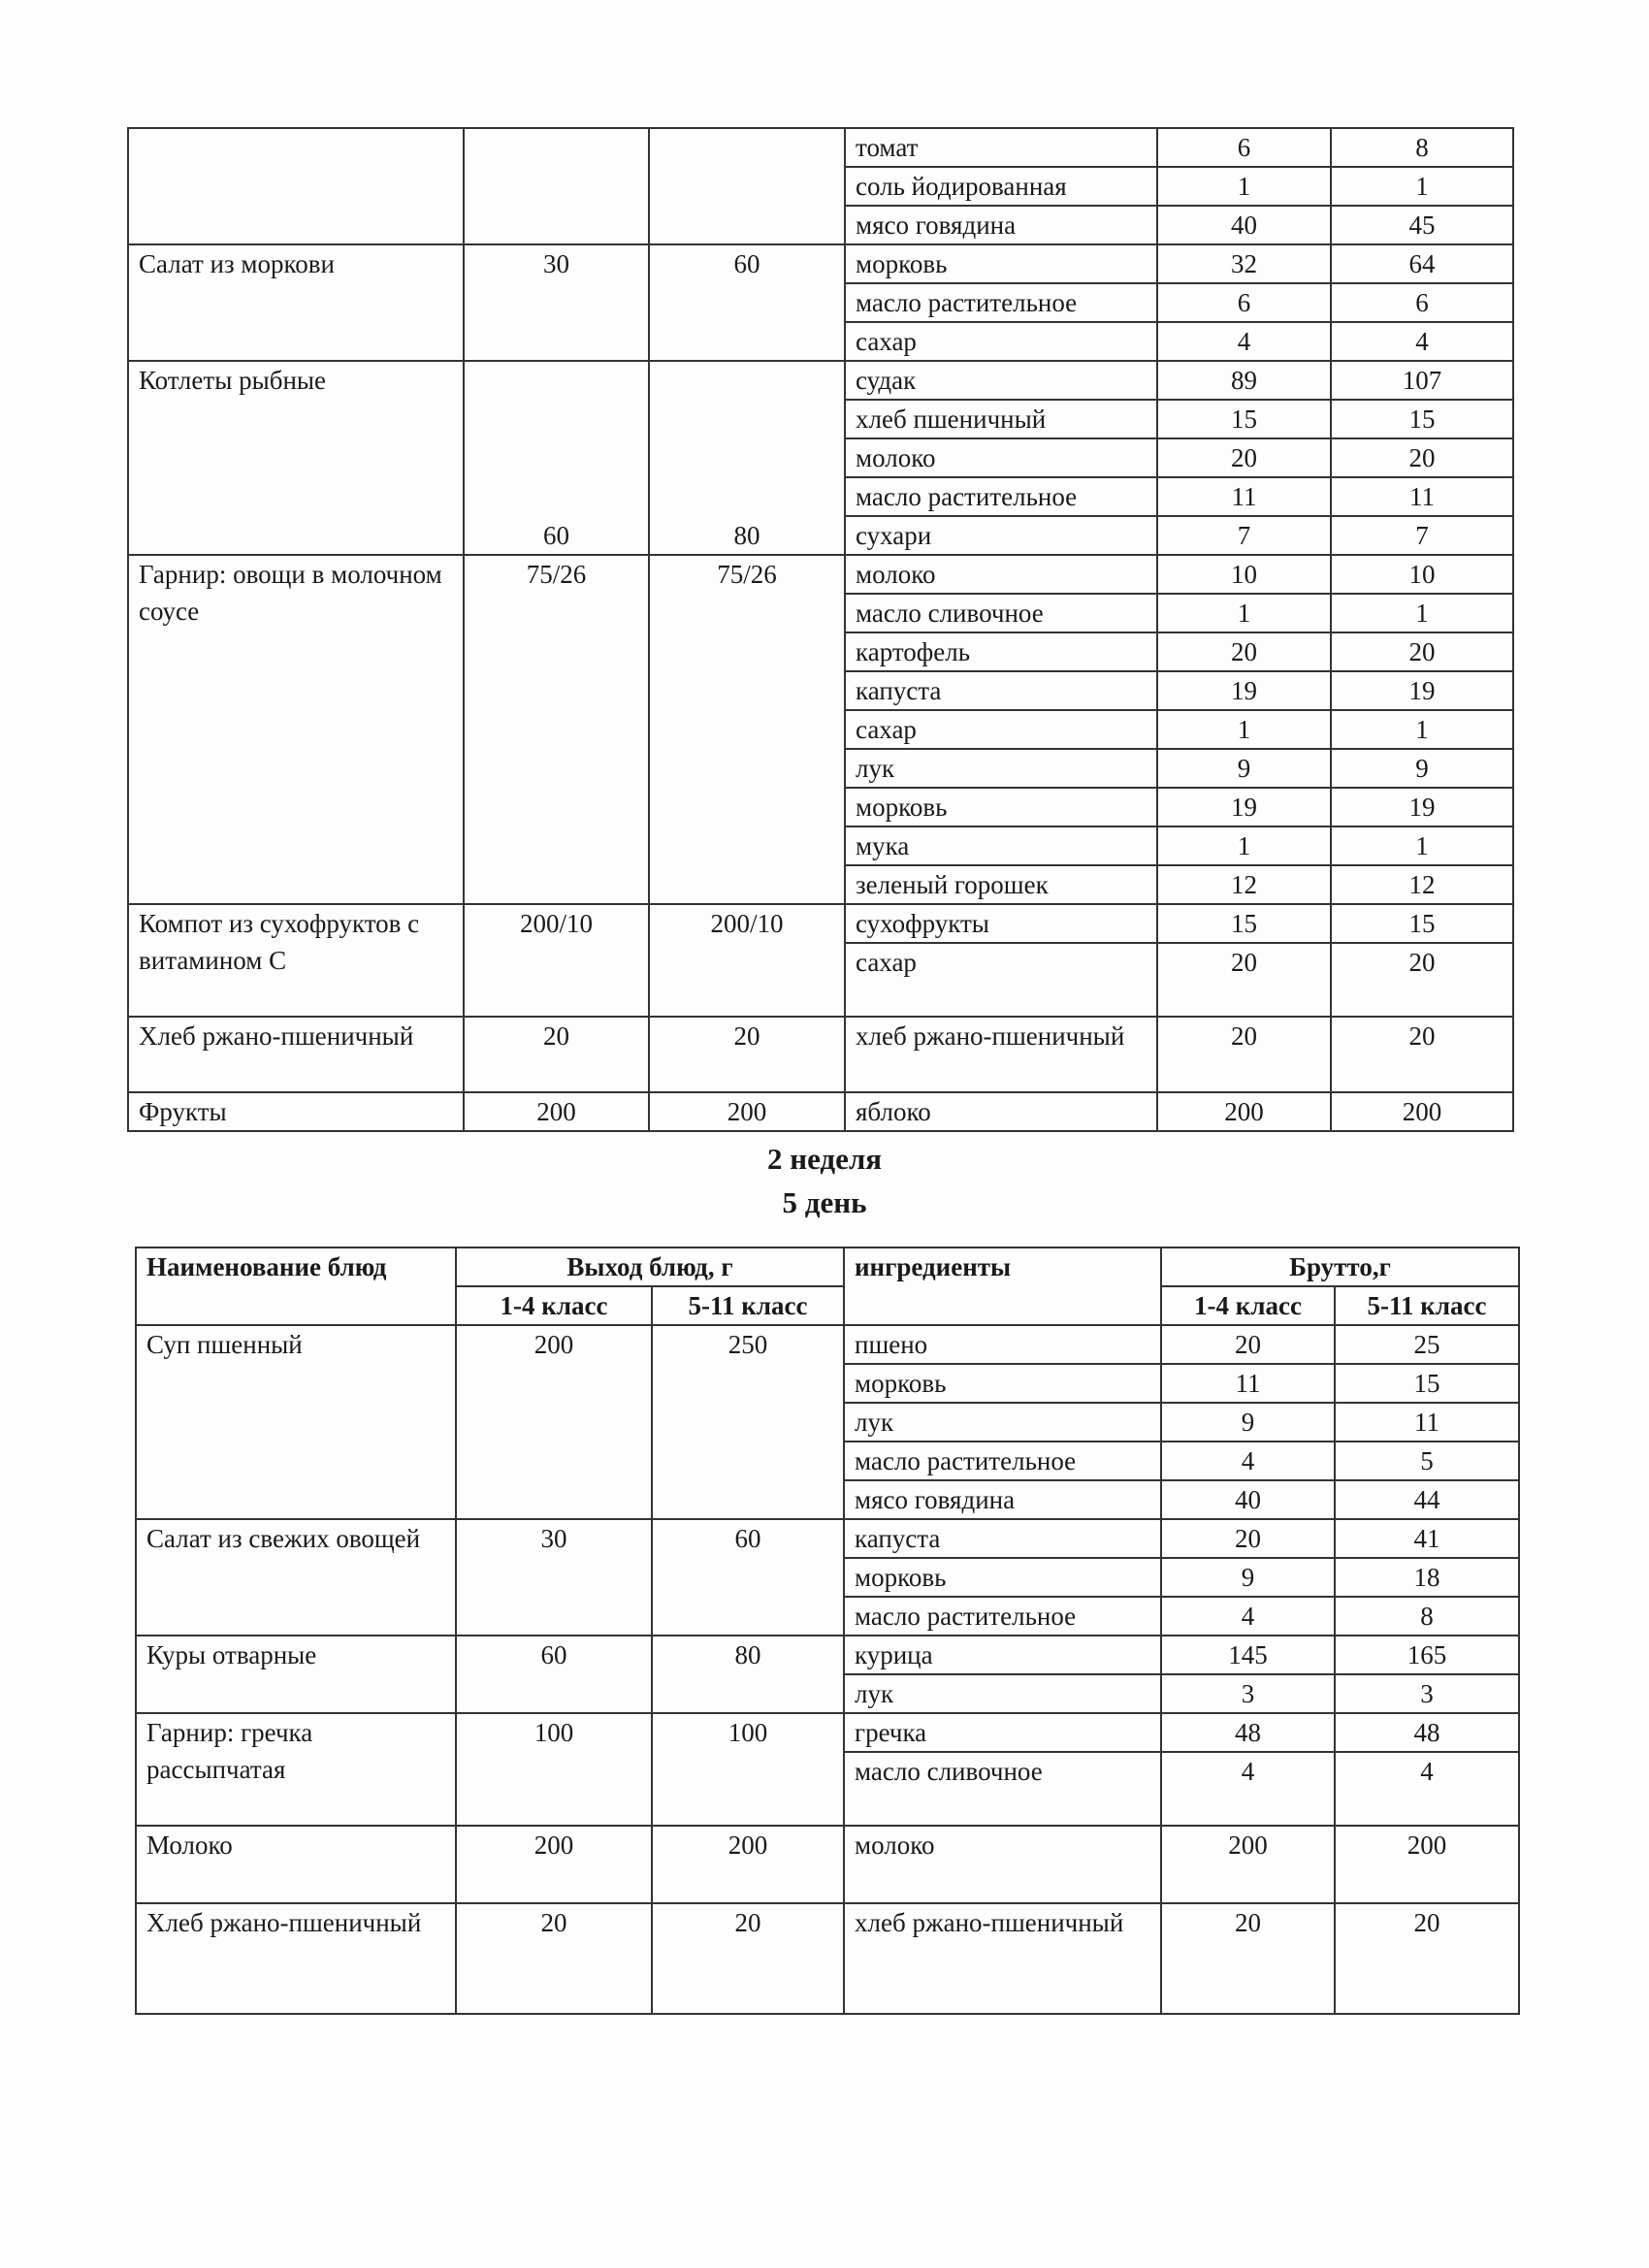 Image resolution: width=1649 pixels, height=2268 pixels. What do you see at coordinates (1001, 302) in the screenshot?
I see `ingredient-name: масло растительное` at bounding box center [1001, 302].